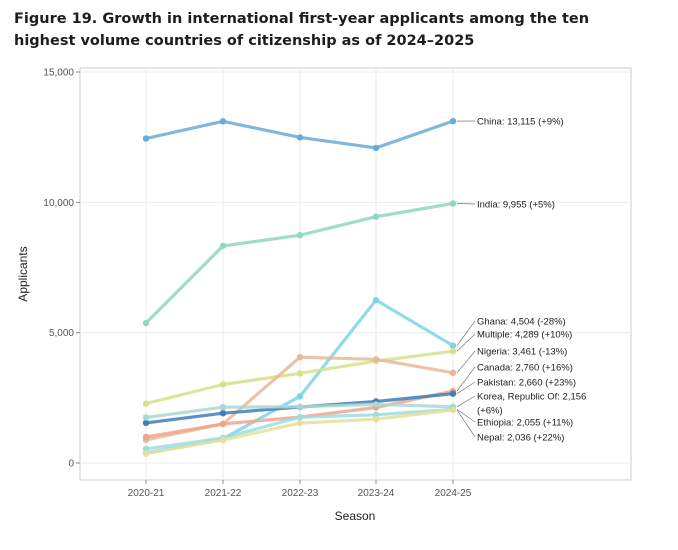 The width and height of the screenshot is (678, 550). Describe the element at coordinates (490, 411) in the screenshot. I see `series-end-label: (+6%)` at that location.